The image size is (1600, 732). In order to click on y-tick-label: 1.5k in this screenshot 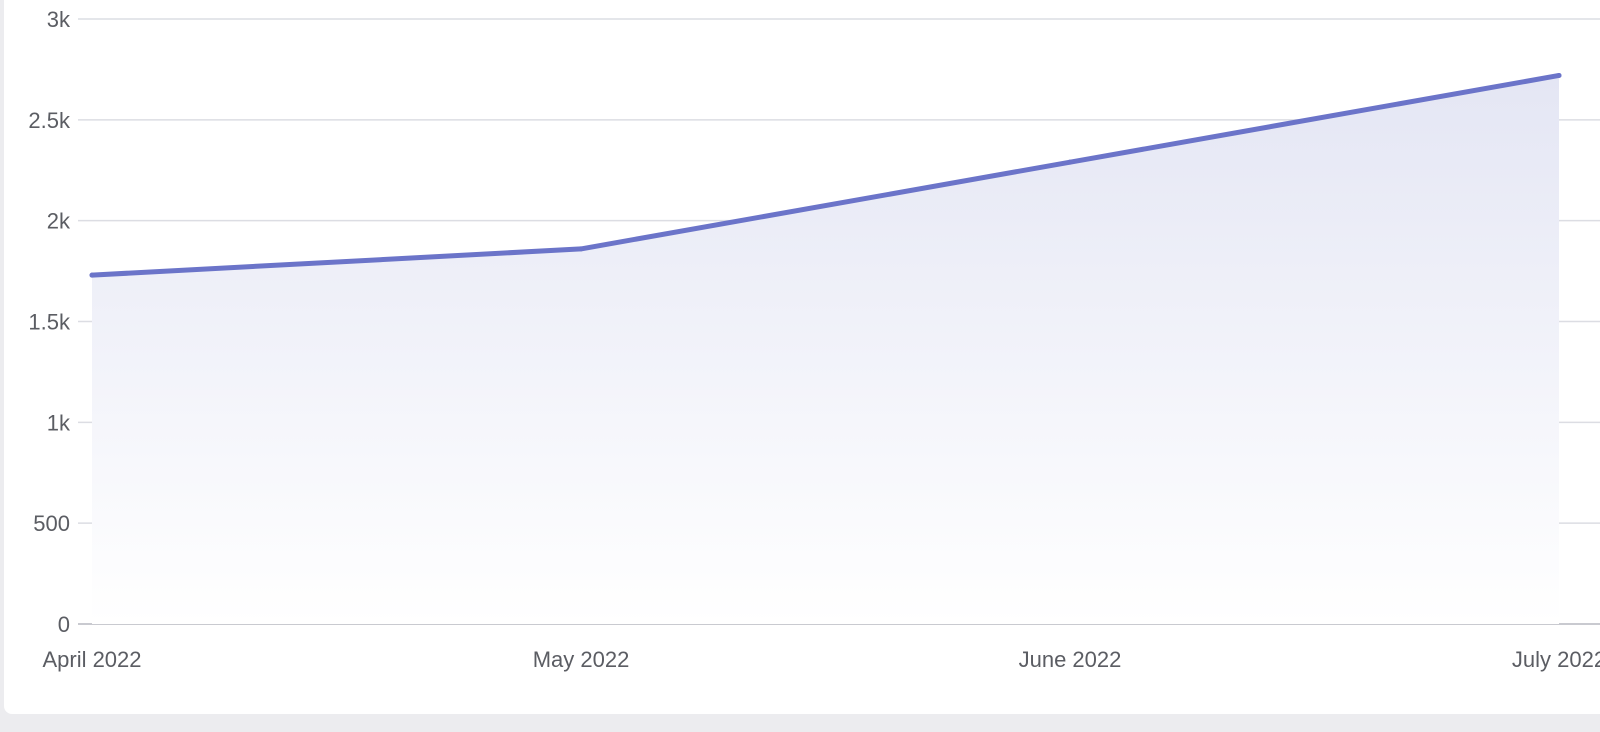, I will do `click(49, 322)`.